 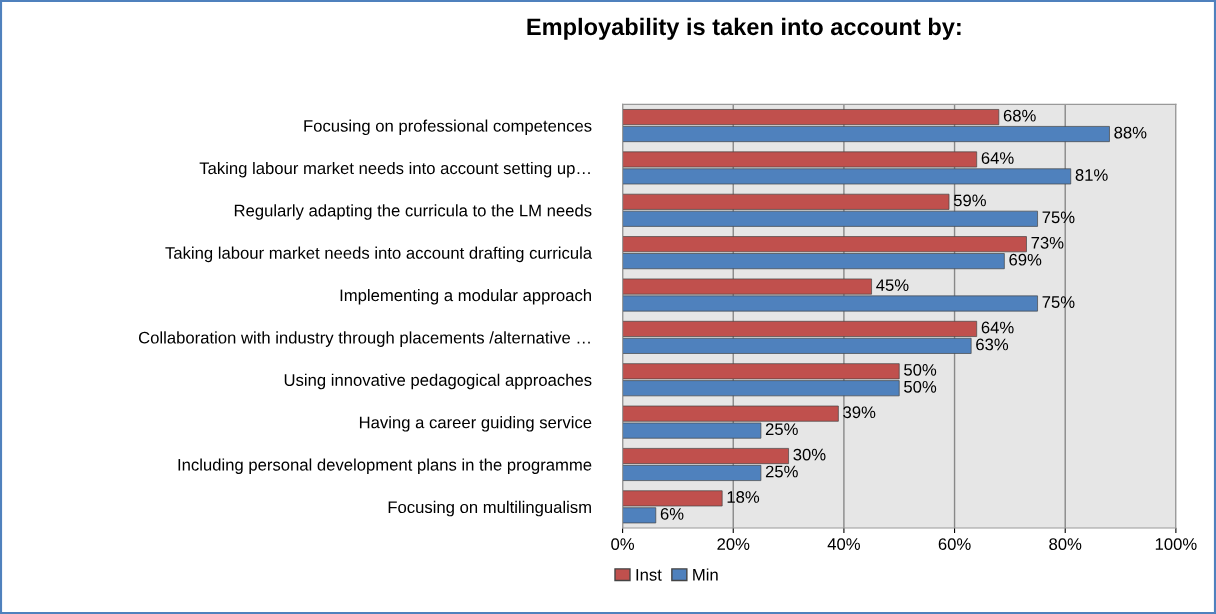 I want to click on data-label: 18%, so click(x=743, y=497).